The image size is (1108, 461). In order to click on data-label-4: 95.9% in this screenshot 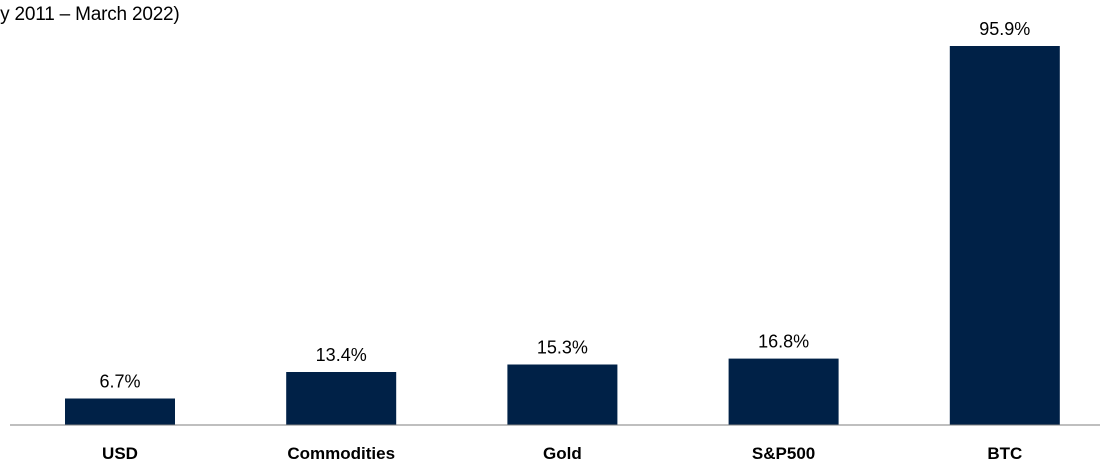, I will do `click(1004, 29)`.